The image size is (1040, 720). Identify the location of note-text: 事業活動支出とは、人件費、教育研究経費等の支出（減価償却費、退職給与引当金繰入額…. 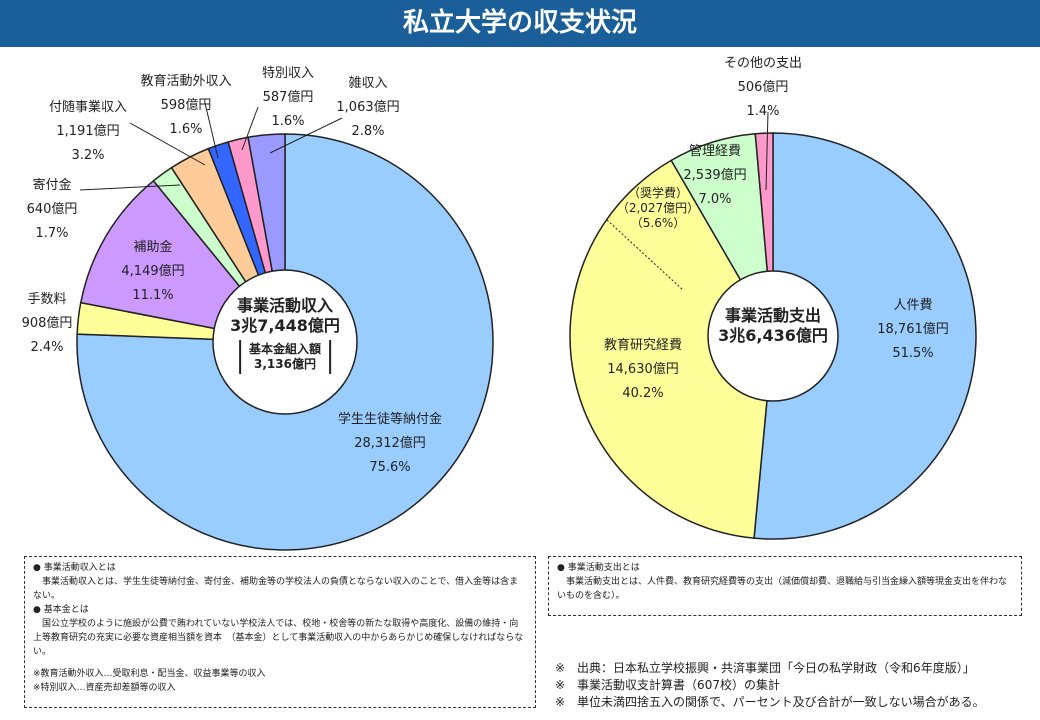
(782, 589).